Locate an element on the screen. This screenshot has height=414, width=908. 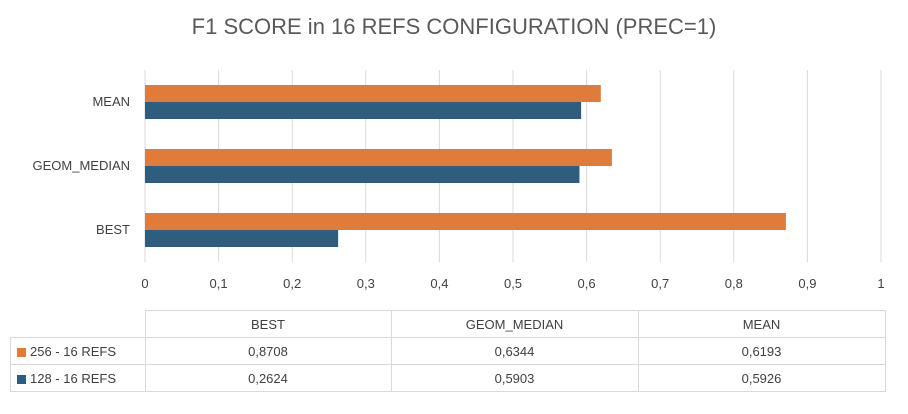
x-tick-label: 0,4 is located at coordinates (439, 283).